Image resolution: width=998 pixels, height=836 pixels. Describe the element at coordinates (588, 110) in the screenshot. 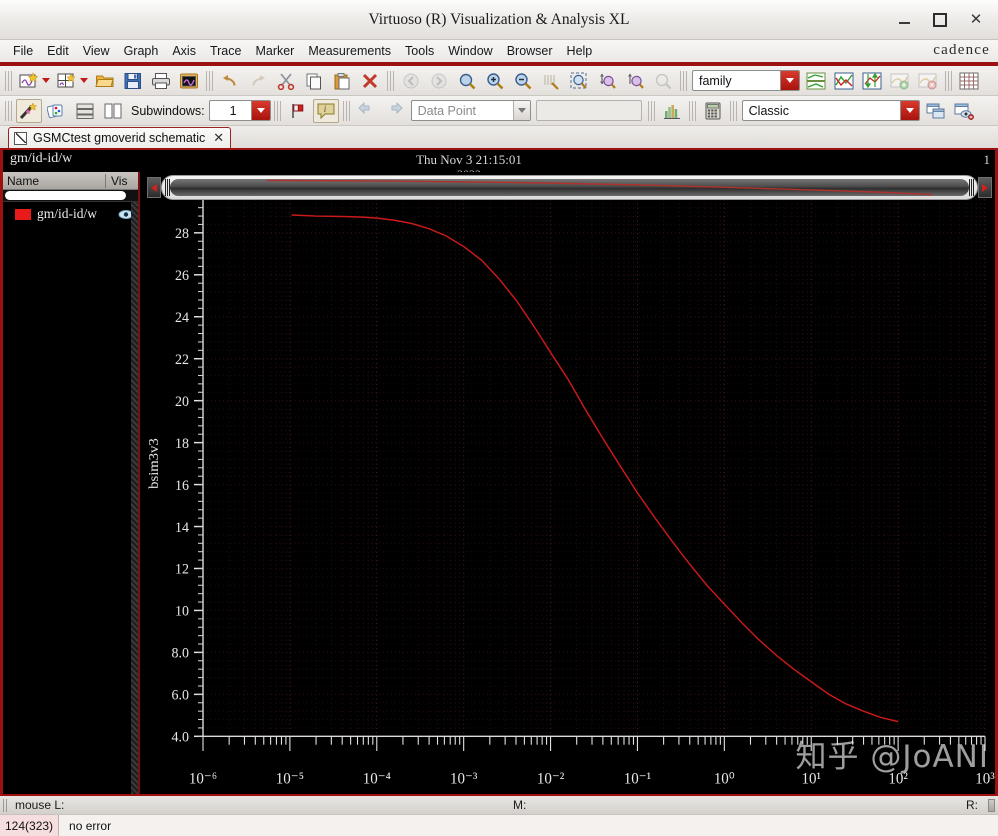

I see `marker-value-field` at that location.